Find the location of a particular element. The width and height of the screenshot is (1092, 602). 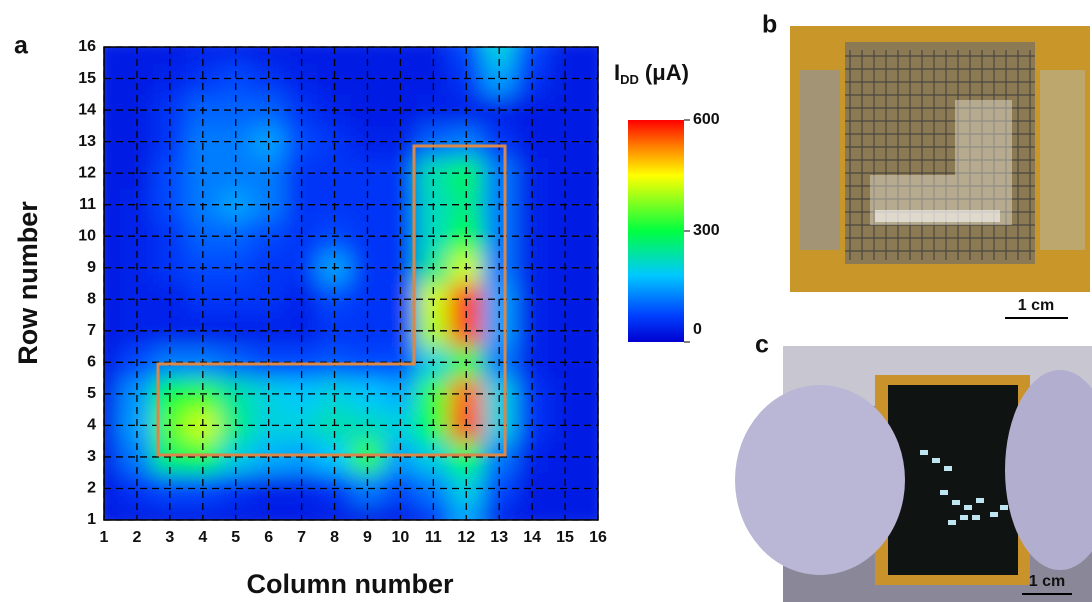

panel-label: b is located at coordinates (769, 25).